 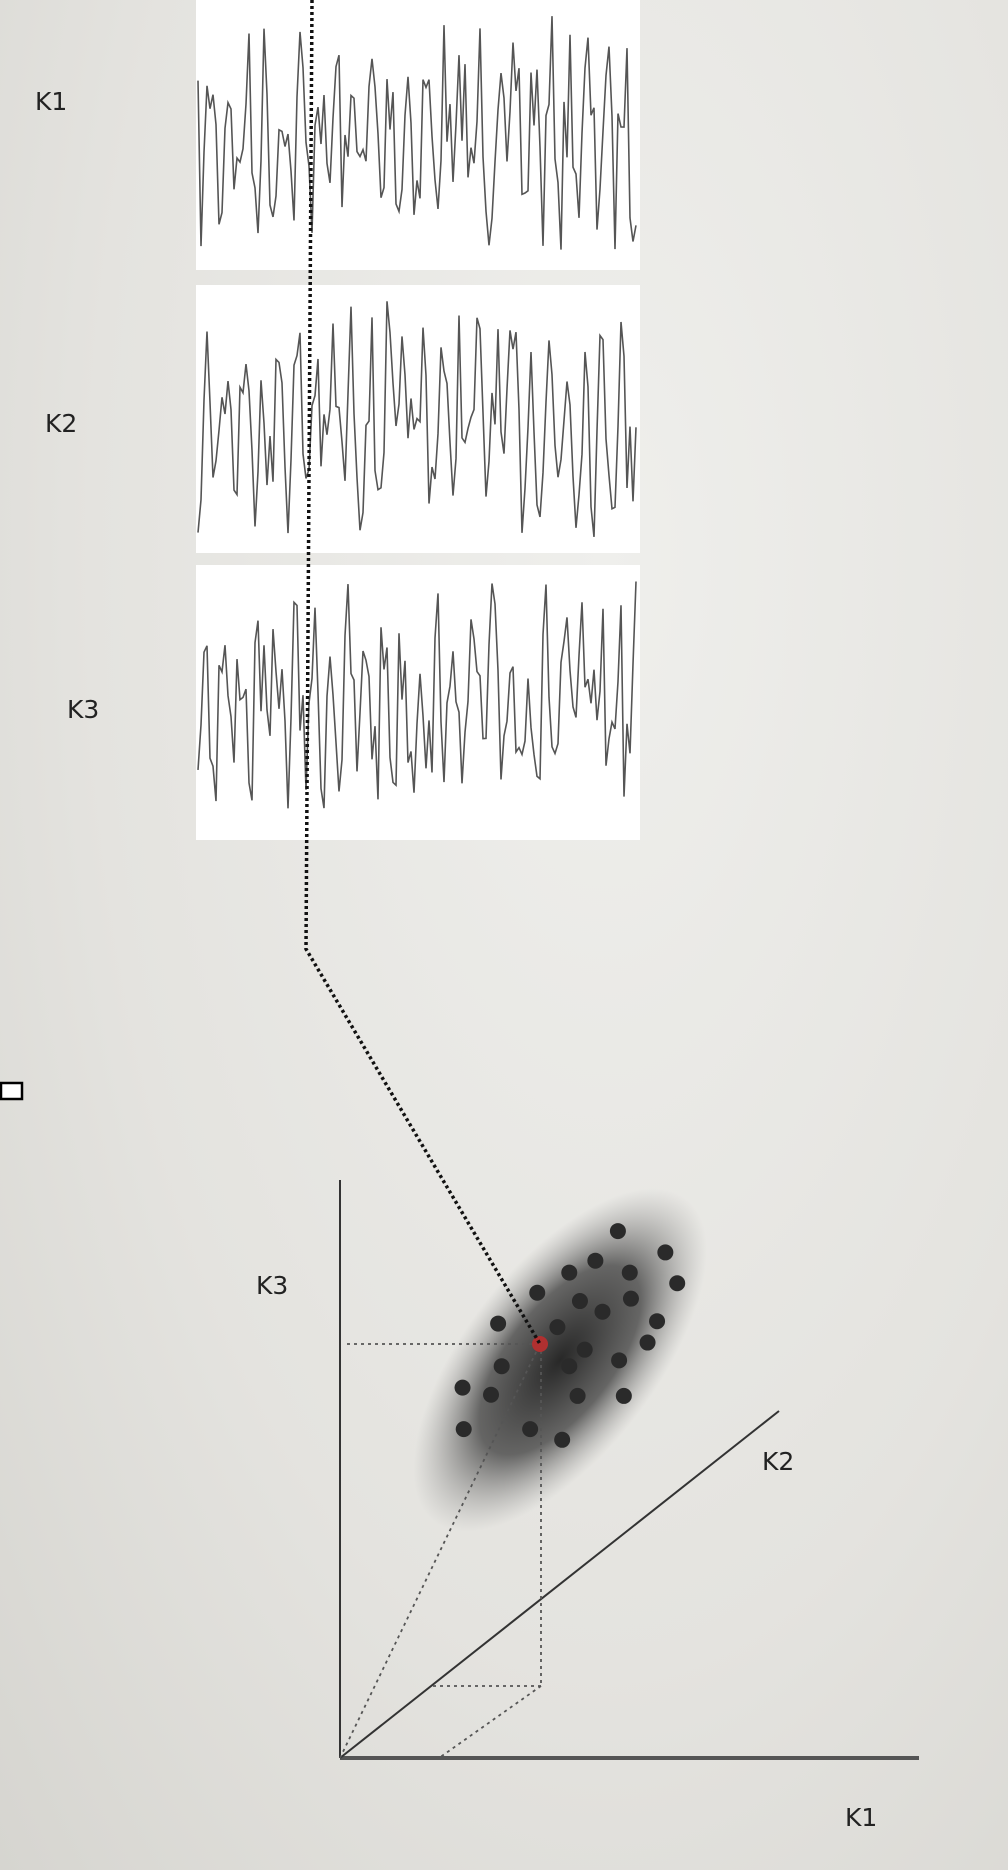 What do you see at coordinates (83, 709) in the screenshot?
I see `signal-label-k3: K3` at bounding box center [83, 709].